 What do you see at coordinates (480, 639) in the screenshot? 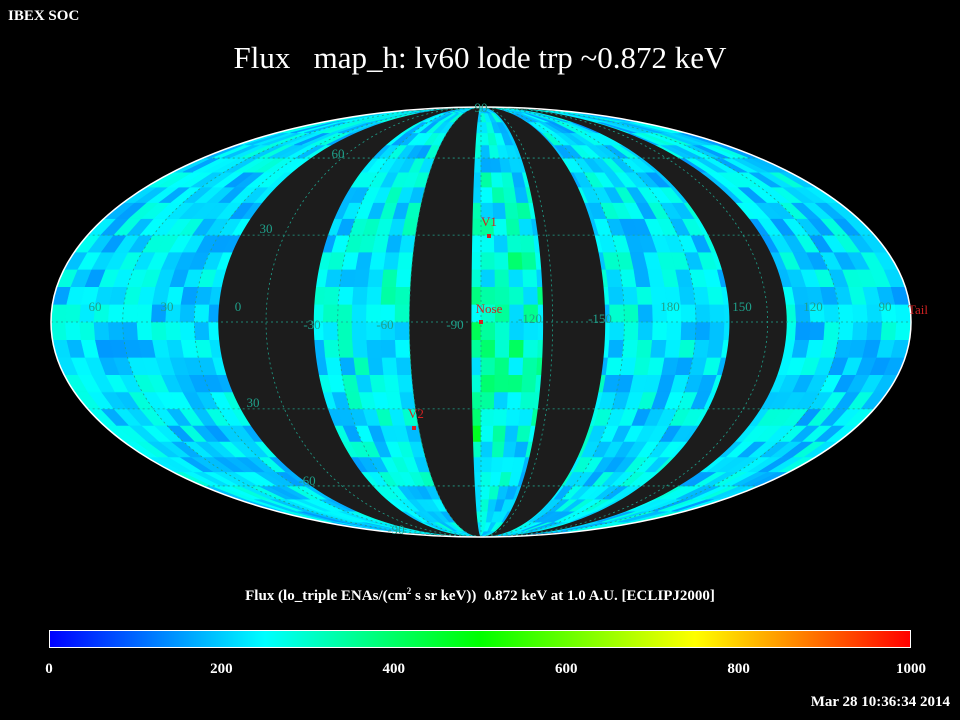
I see `colorbar` at bounding box center [480, 639].